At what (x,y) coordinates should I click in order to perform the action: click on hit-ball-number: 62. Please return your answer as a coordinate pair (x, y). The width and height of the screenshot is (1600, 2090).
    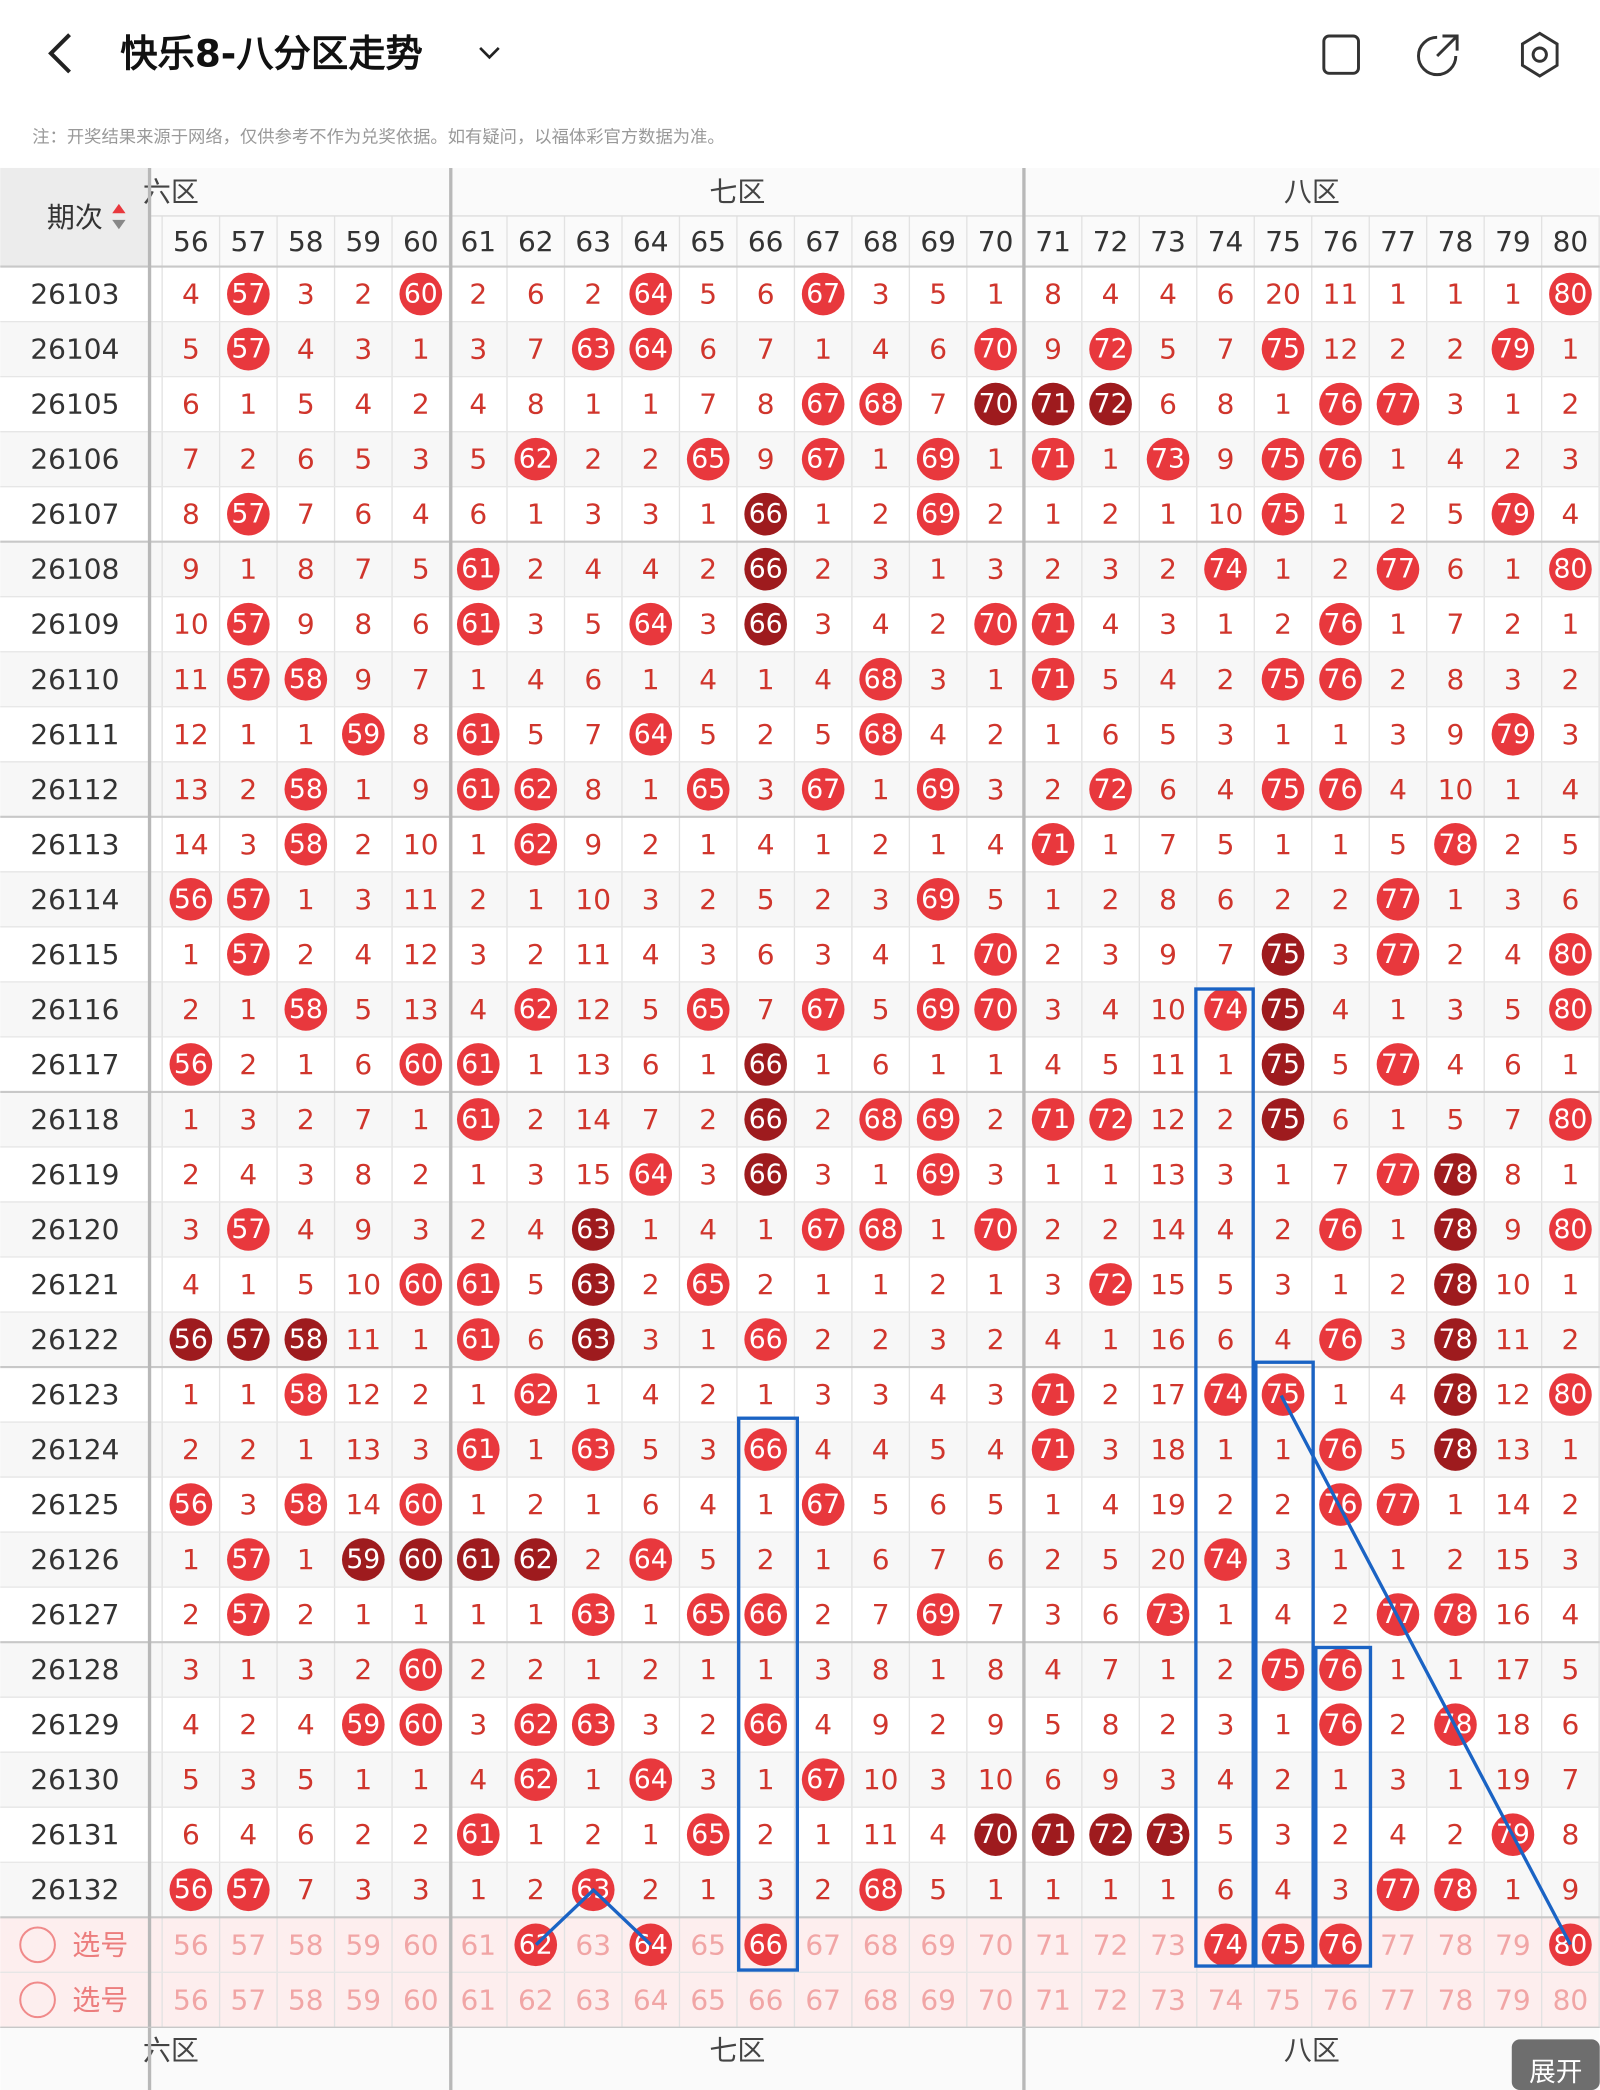
    Looking at the image, I should click on (536, 1724).